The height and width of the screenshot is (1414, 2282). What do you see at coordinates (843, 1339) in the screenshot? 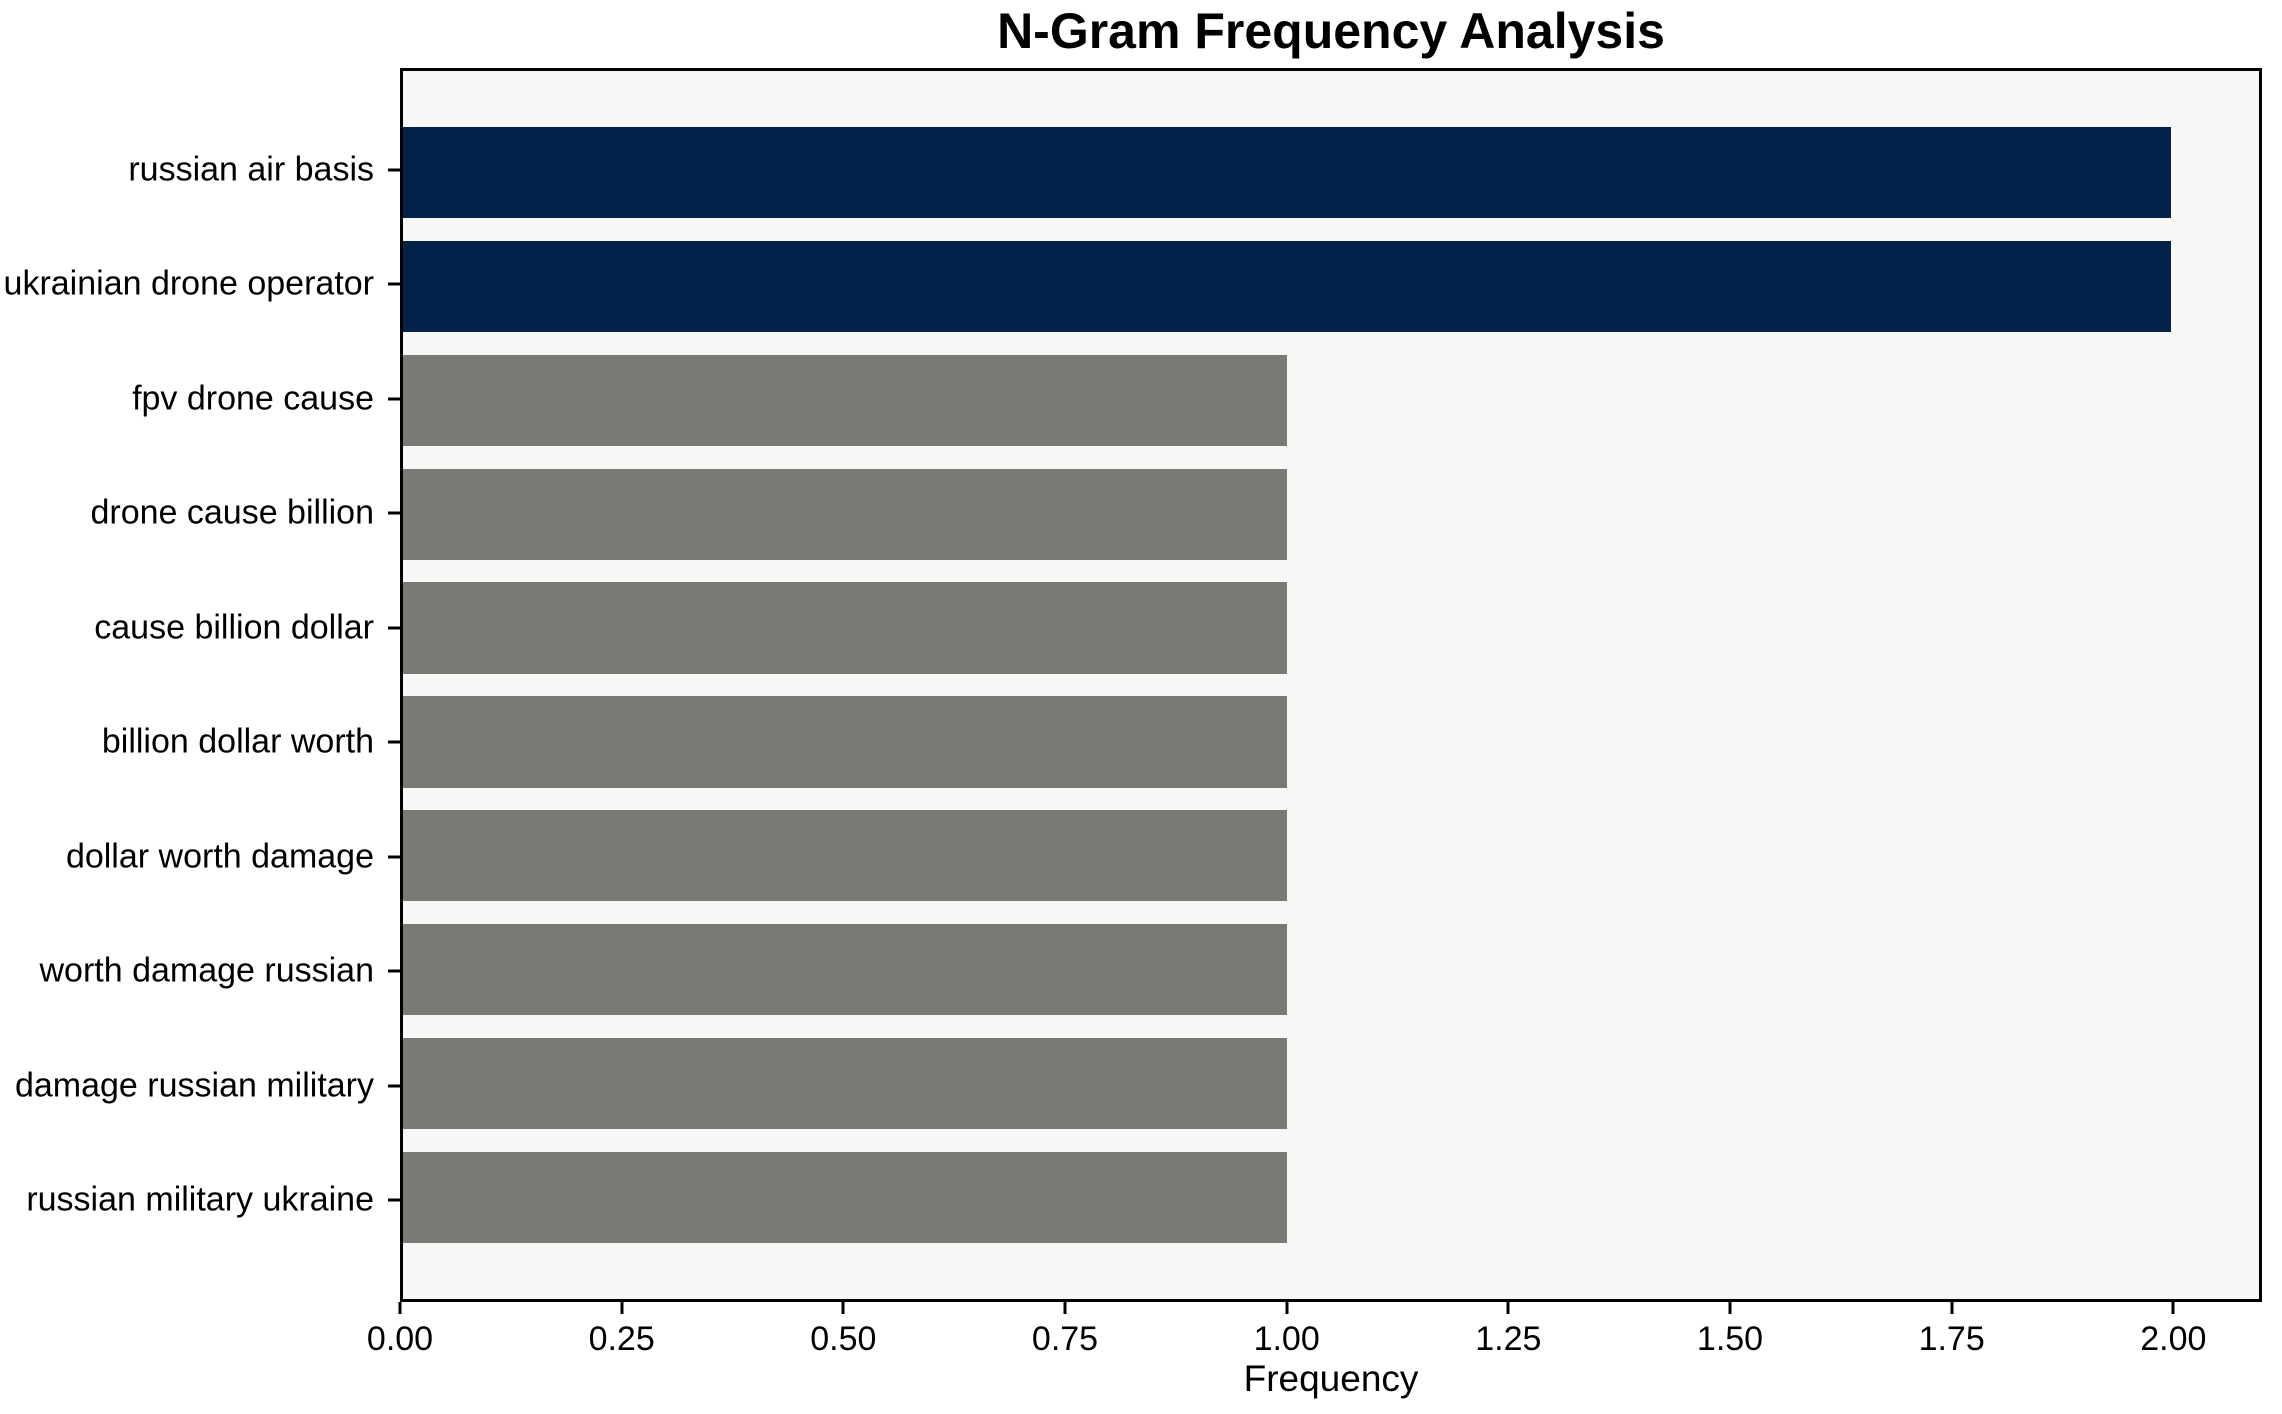
I see `x-tick-label: 0.50` at bounding box center [843, 1339].